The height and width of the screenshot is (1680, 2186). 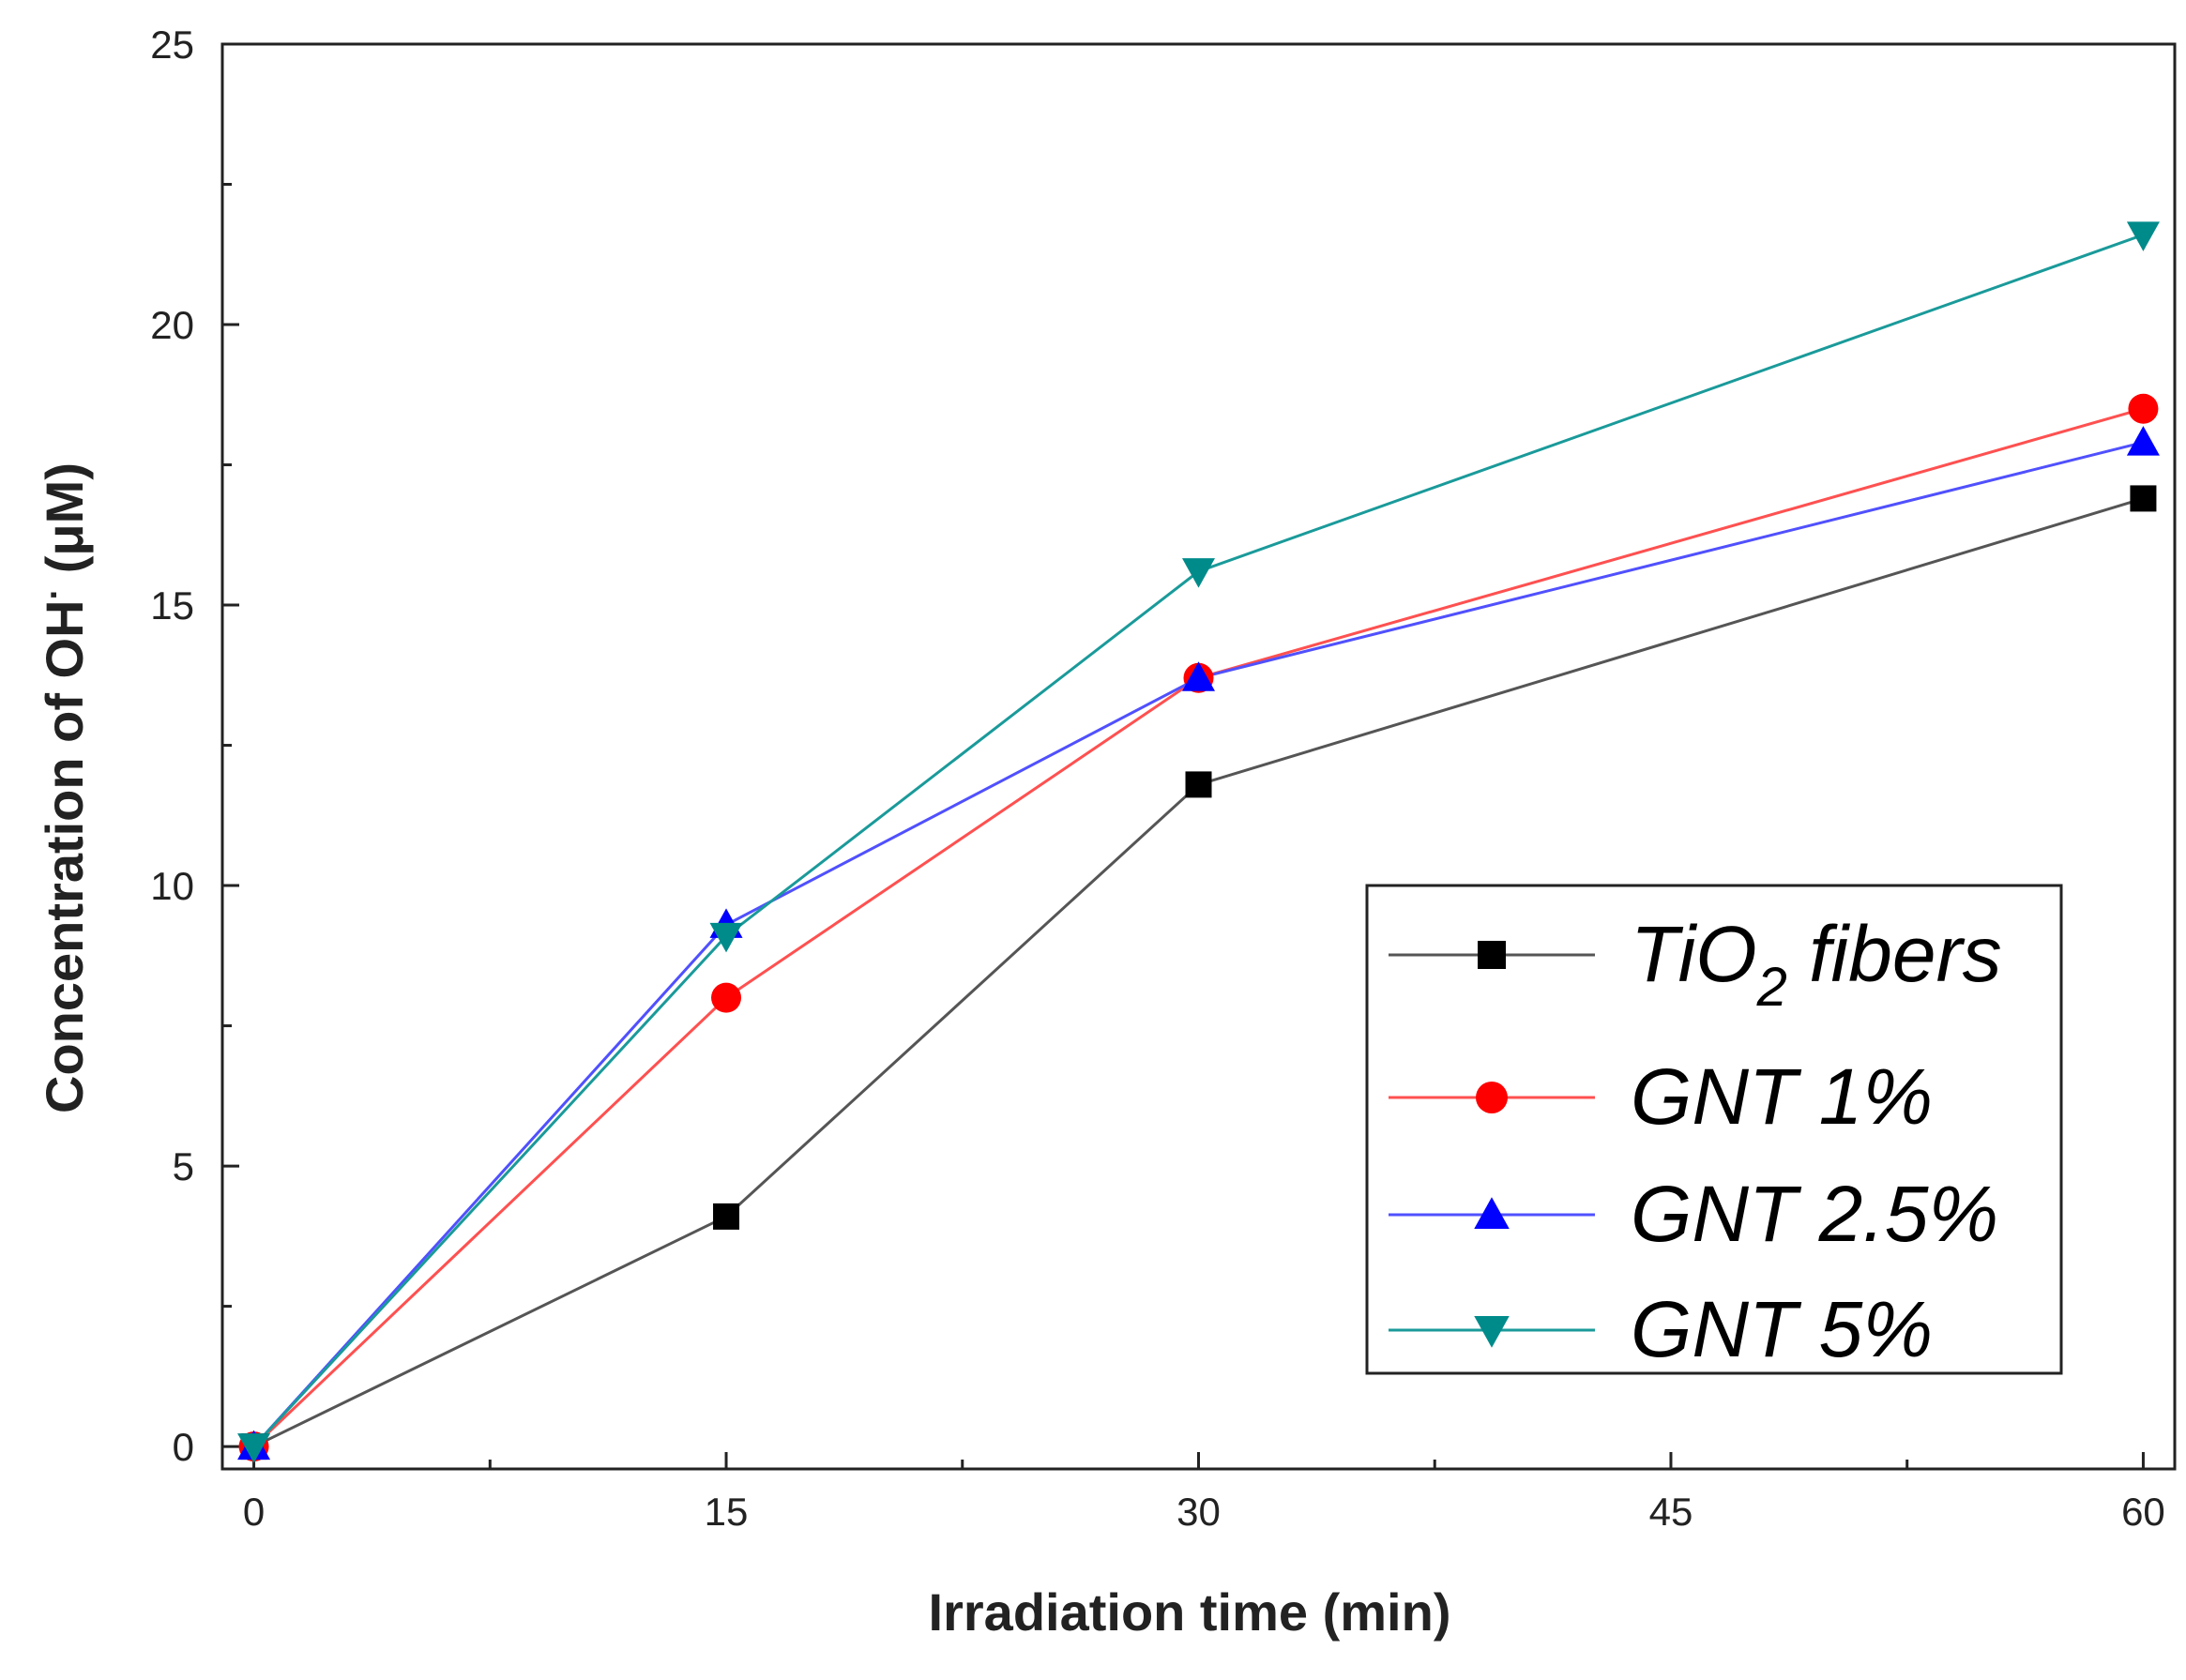 I want to click on legend: TiO2 fibers GNT 1% GNT 2.5% GNT 5%, so click(x=1714, y=1129).